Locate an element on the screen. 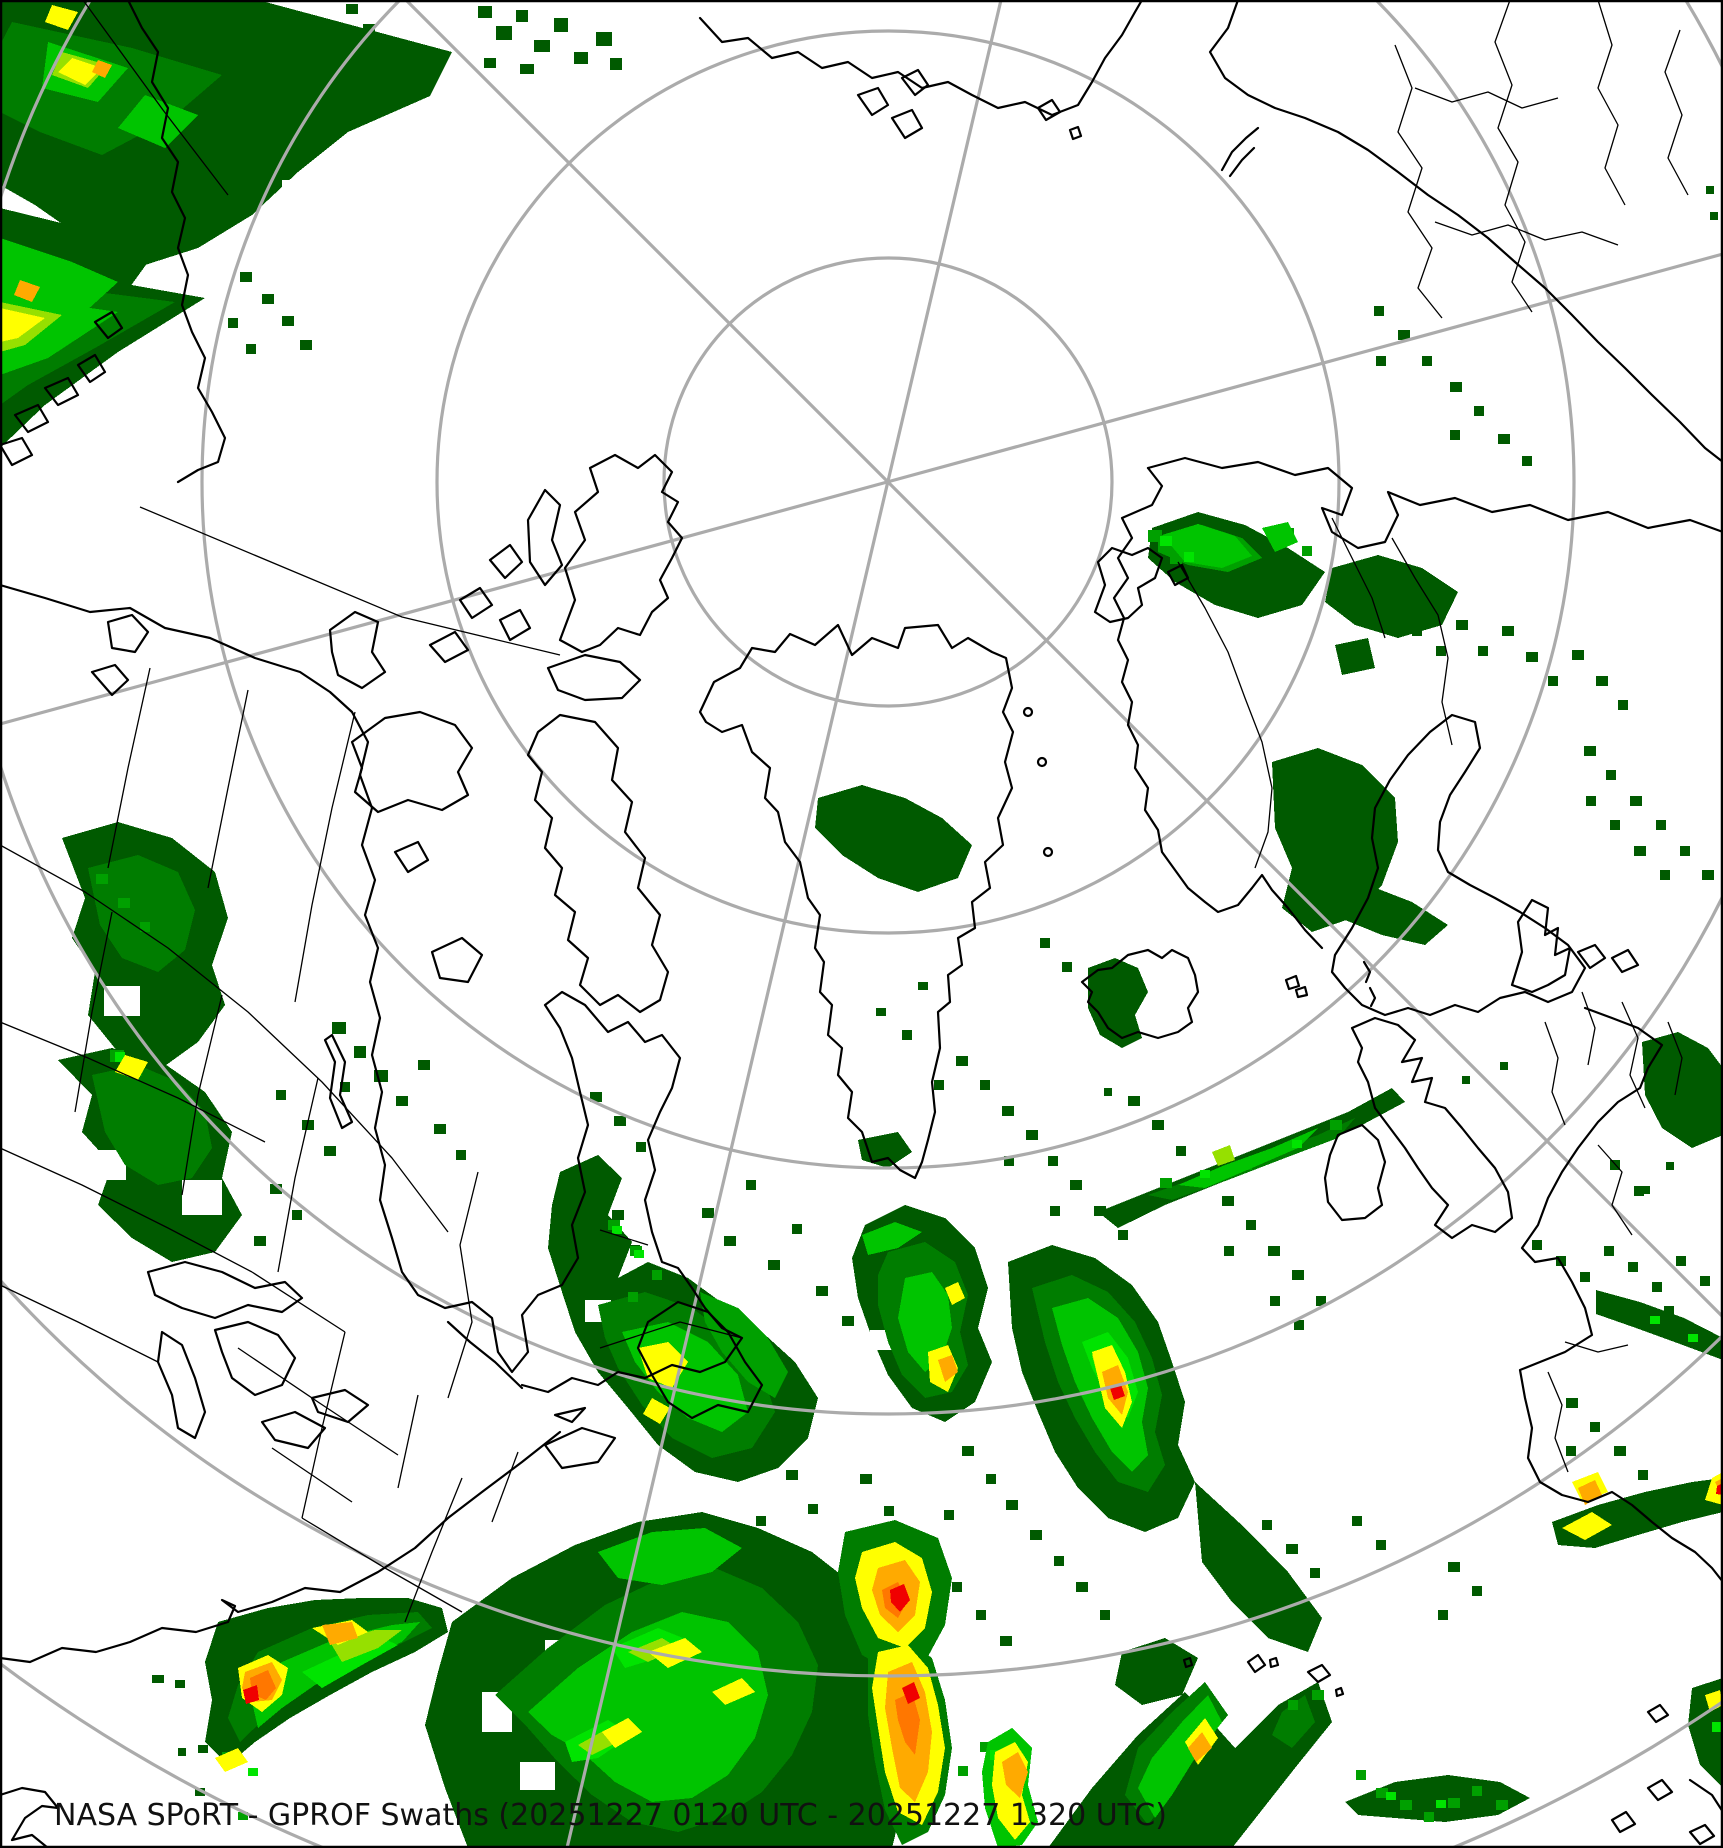  orange-midatlantic-west-dot is located at coordinates (948, 1368).